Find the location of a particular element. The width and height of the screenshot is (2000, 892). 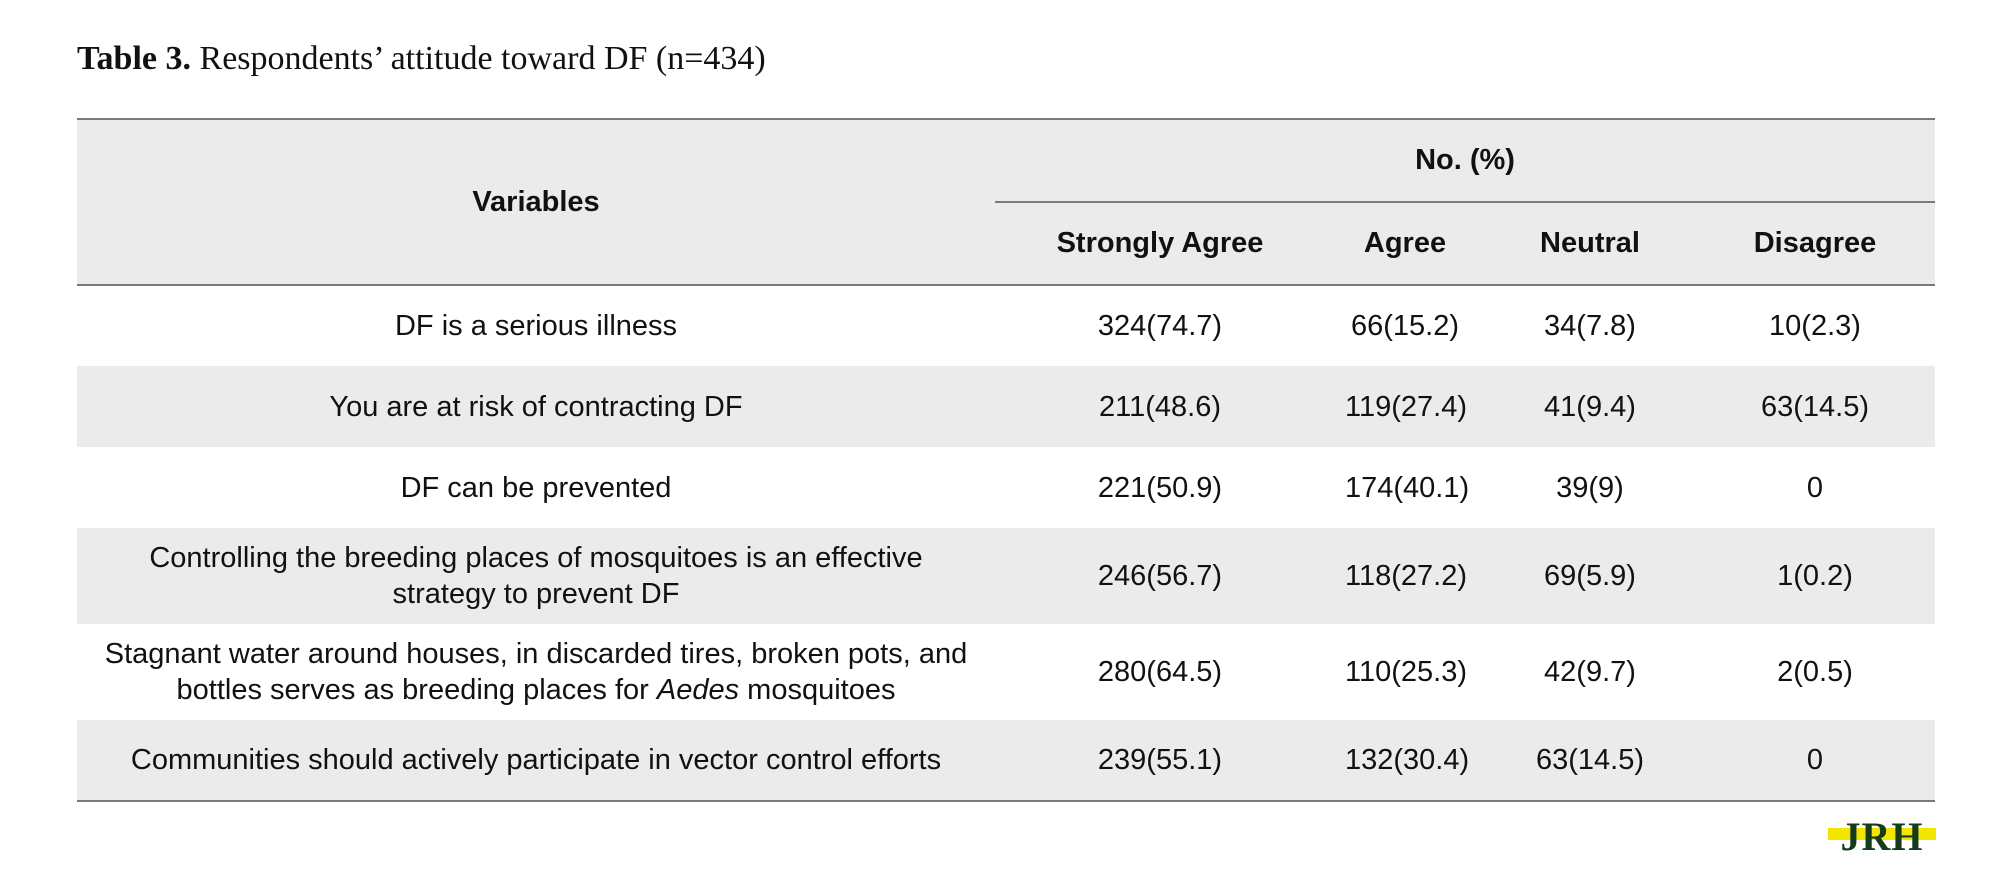

cell-neutral: 34(7.8) is located at coordinates (1590, 326).